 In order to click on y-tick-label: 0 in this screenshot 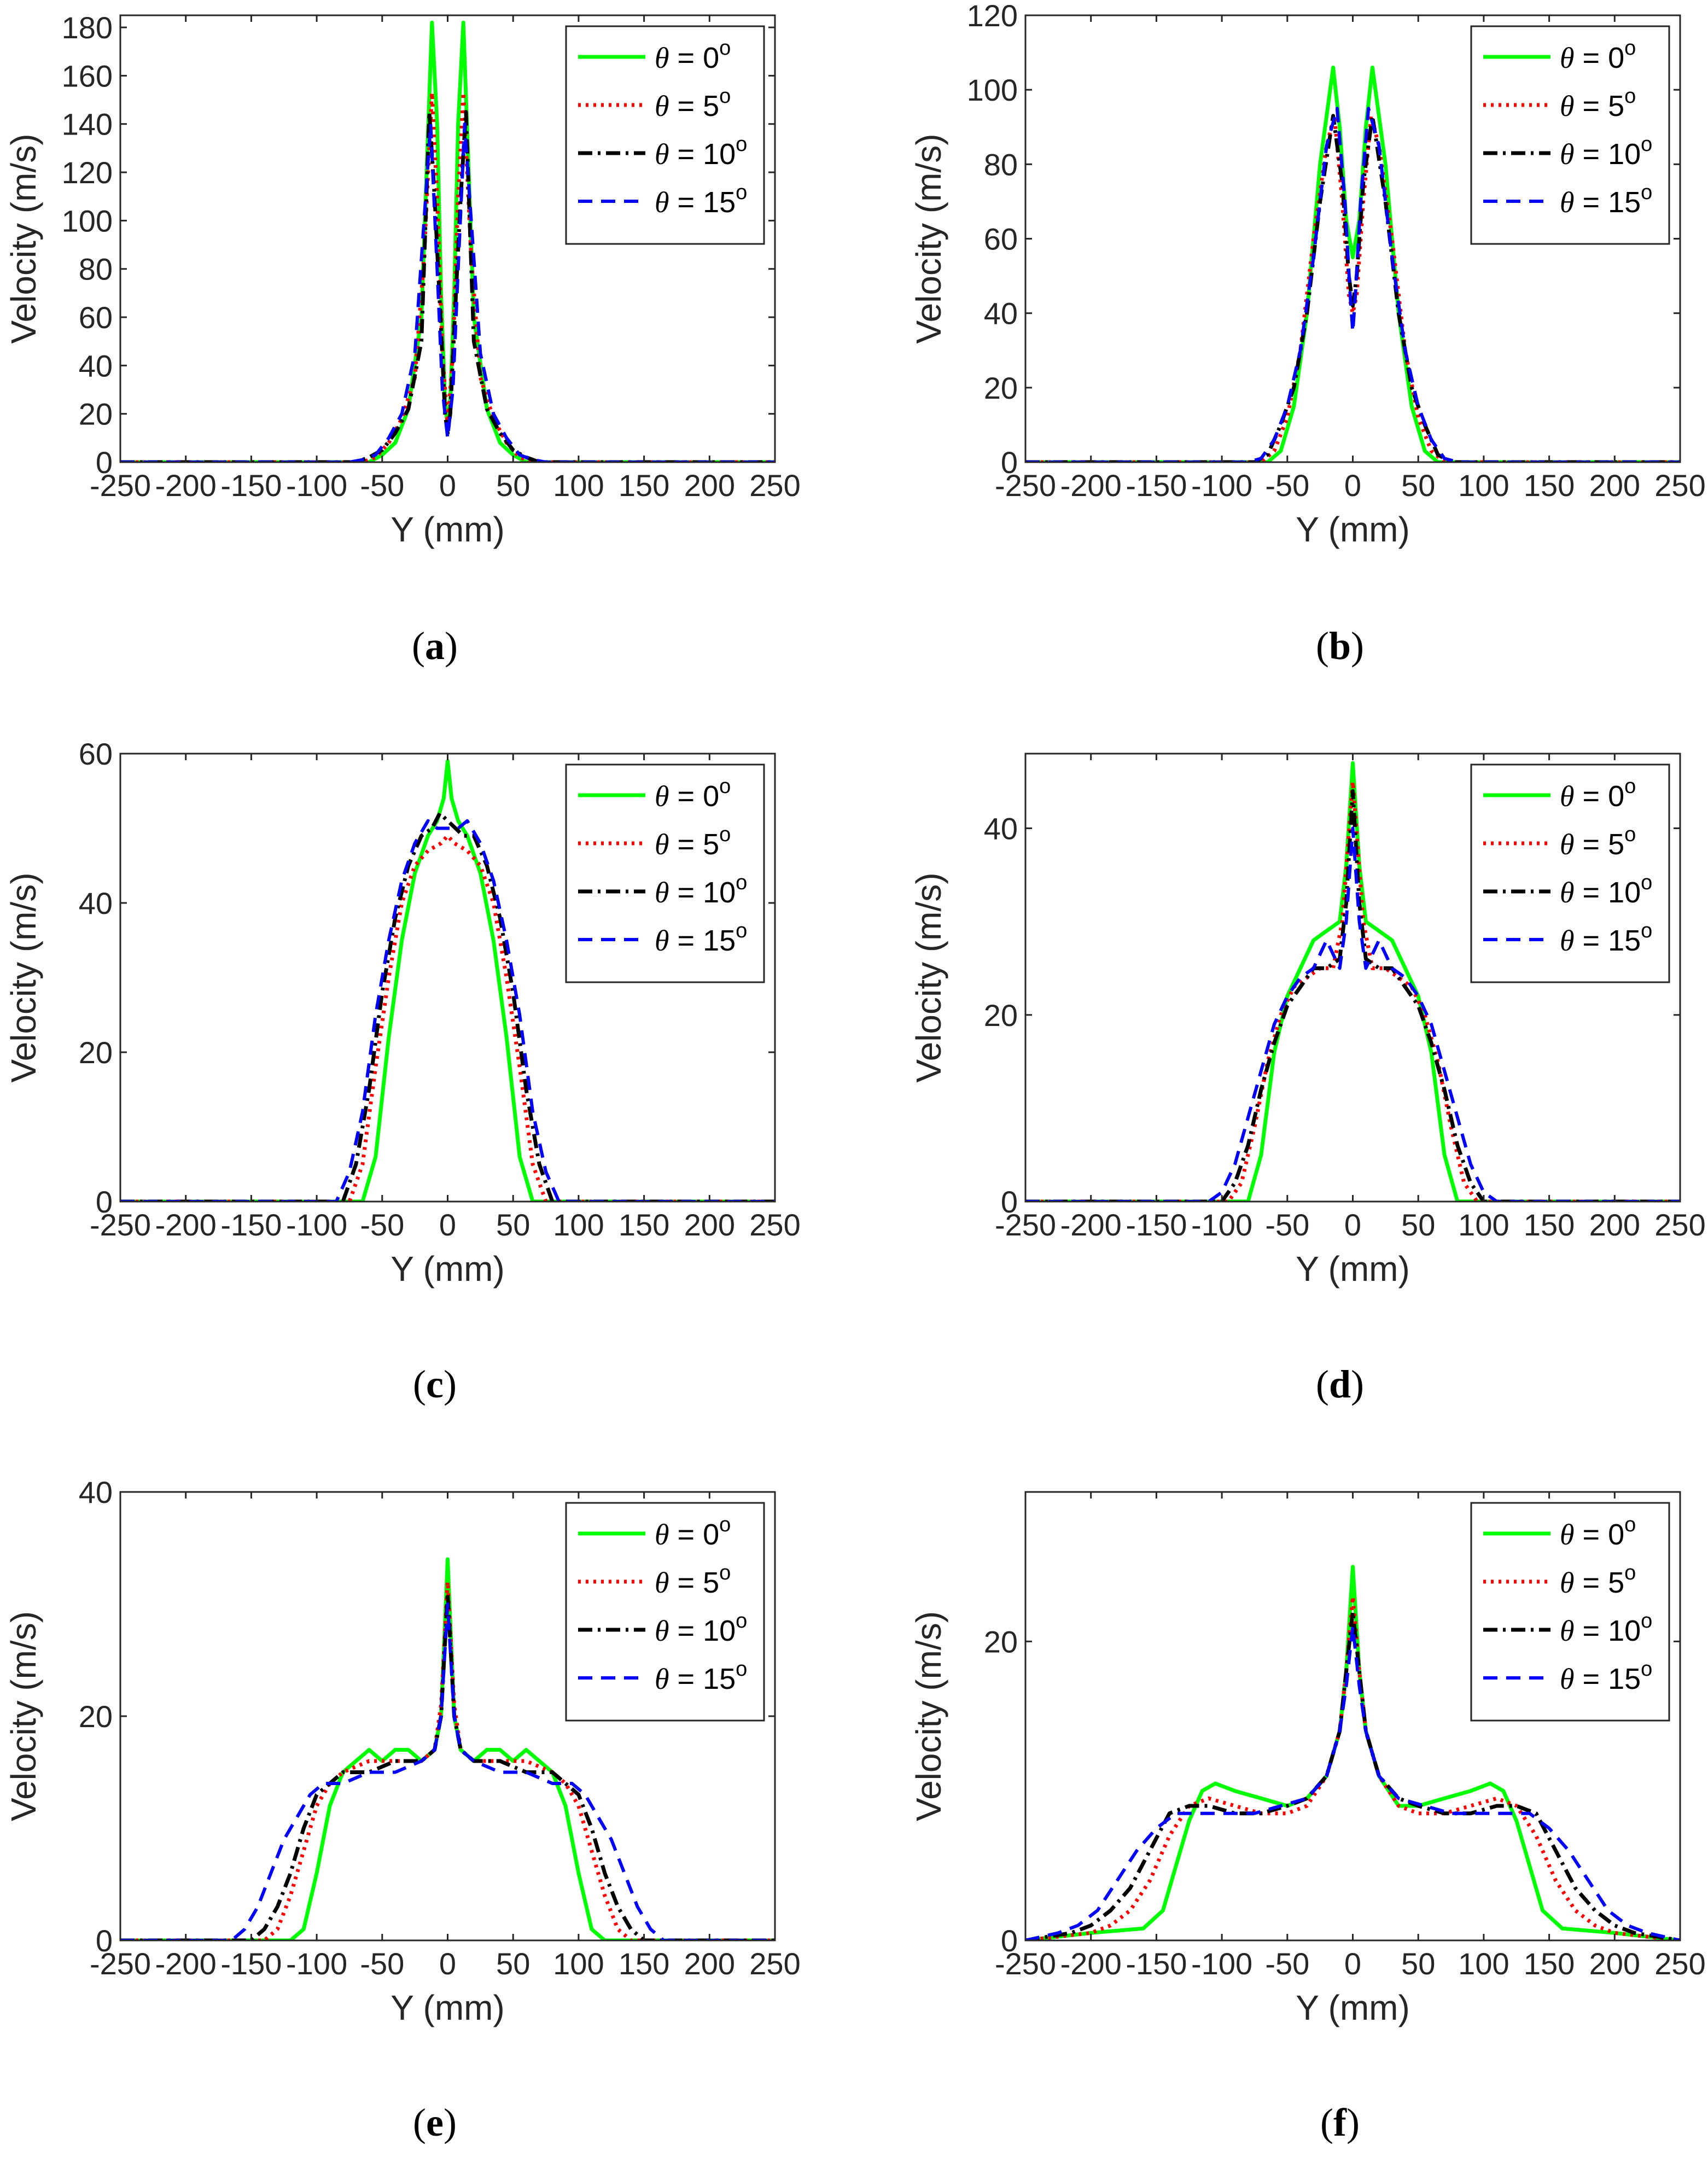, I will do `click(1009, 1940)`.